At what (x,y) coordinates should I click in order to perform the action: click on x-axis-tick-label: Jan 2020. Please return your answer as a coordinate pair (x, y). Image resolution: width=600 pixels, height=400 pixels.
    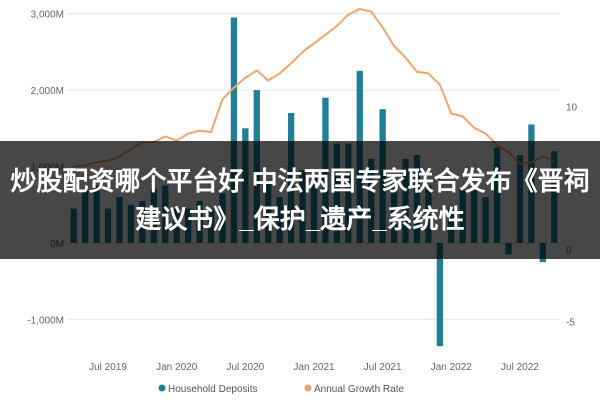
    Looking at the image, I should click on (177, 367).